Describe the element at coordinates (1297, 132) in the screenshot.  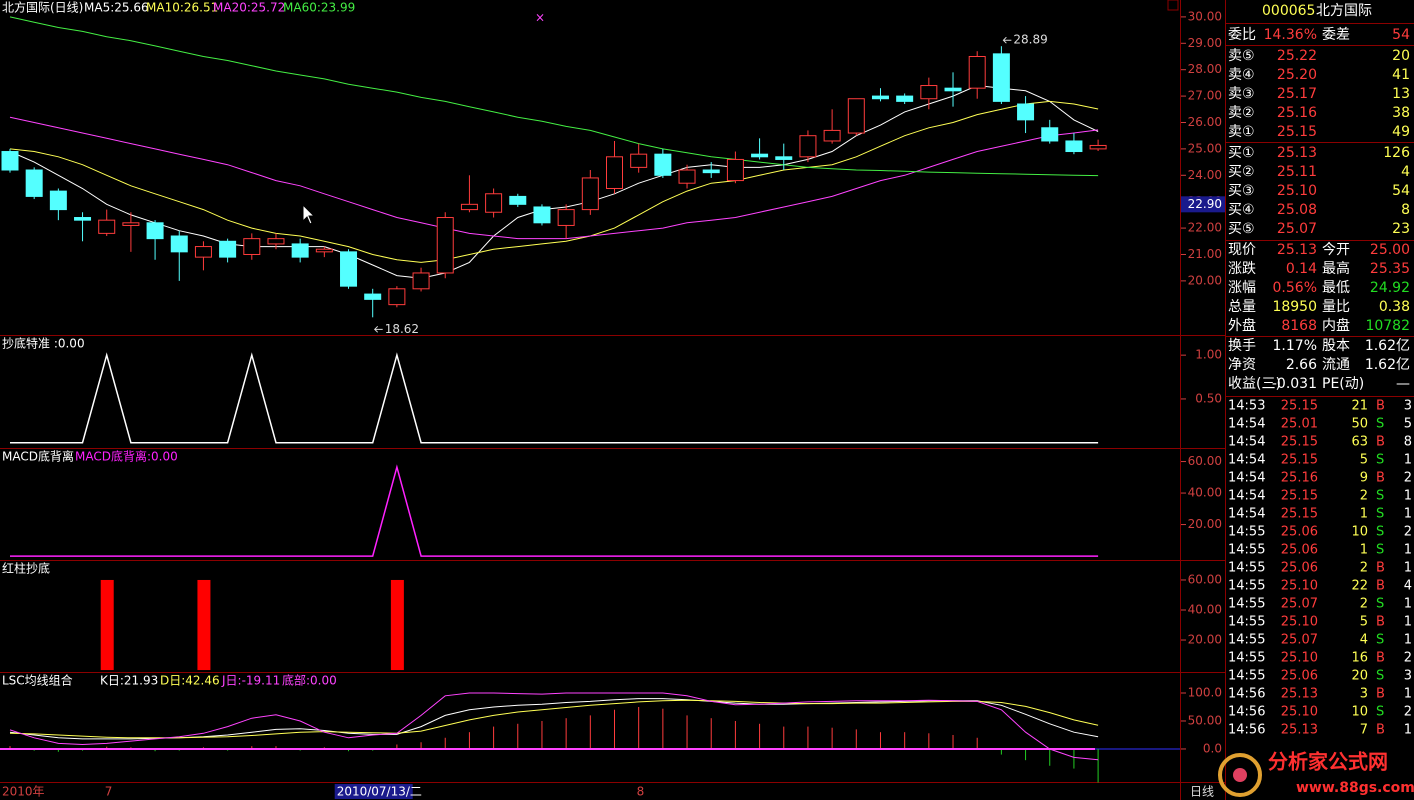
I see `order-price: 25.15` at that location.